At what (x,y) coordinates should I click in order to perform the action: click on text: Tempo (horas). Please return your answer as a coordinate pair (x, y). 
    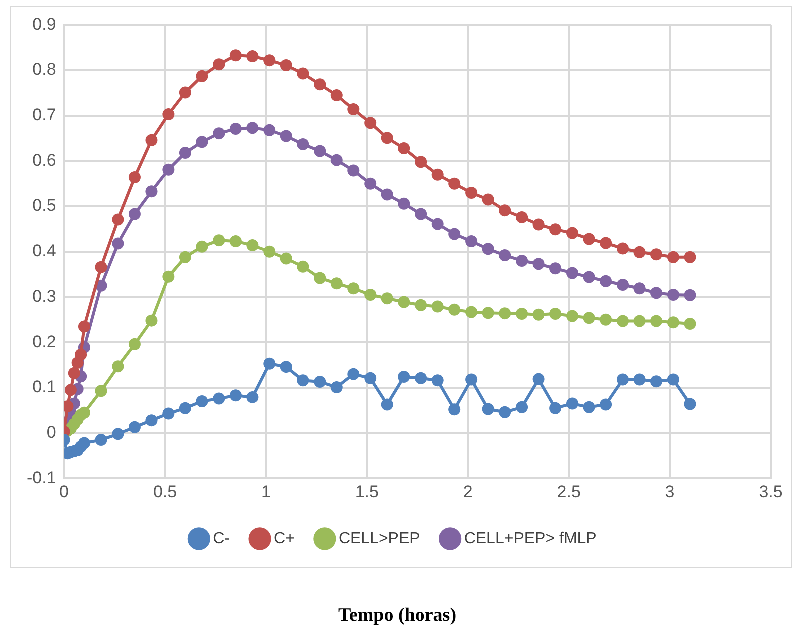
    Looking at the image, I should click on (397, 616).